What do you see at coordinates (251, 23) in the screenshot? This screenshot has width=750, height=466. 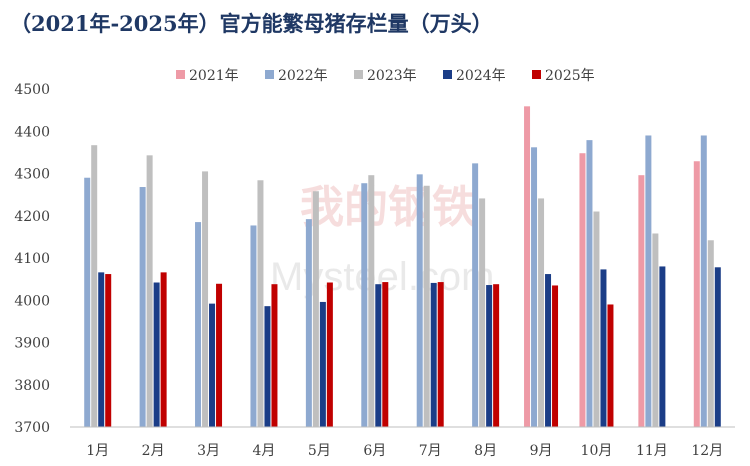 I see `chart-title: （2021年-2025年）官方能繁母猪存栏量（万头）` at bounding box center [251, 23].